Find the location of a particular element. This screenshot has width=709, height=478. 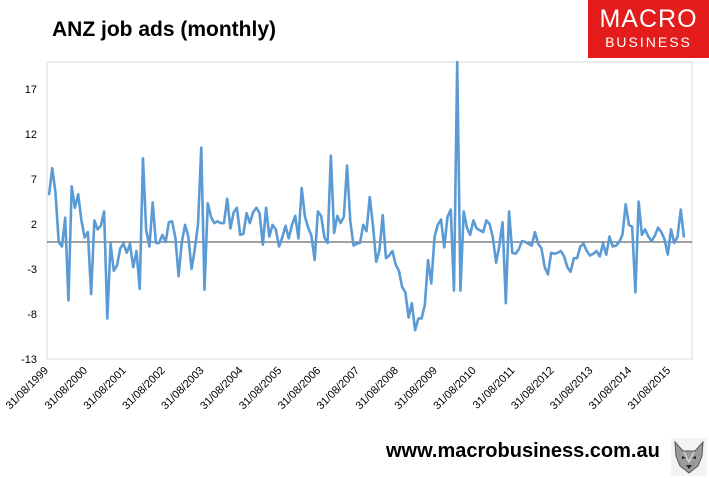

y-tick-label: 7 is located at coordinates (34, 180).